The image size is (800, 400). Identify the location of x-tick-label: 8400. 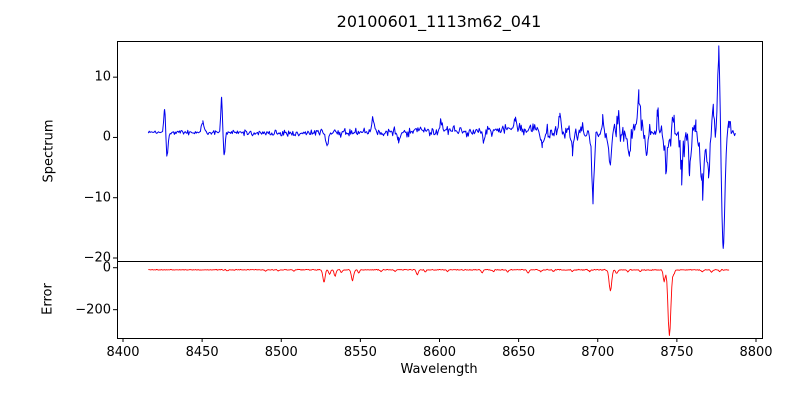
(123, 352).